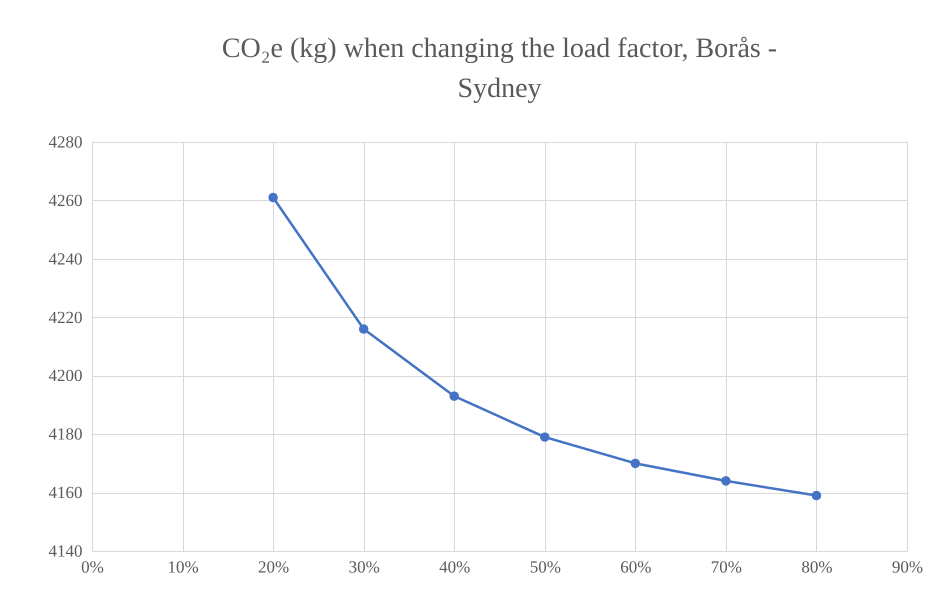  What do you see at coordinates (65, 258) in the screenshot?
I see `y-tick-label: 4240` at bounding box center [65, 258].